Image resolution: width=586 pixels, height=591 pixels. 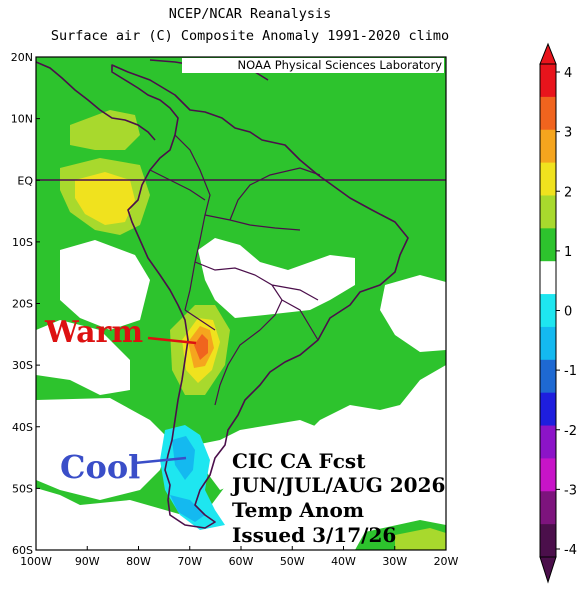 What do you see at coordinates (570, 550) in the screenshot?
I see `colorbar-tick-label: -4` at bounding box center [570, 550].